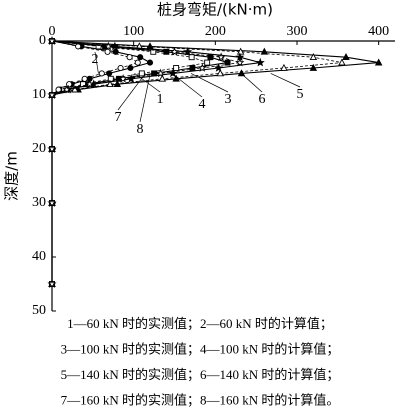  I want to click on y-tick-label: 40, so click(39, 256).